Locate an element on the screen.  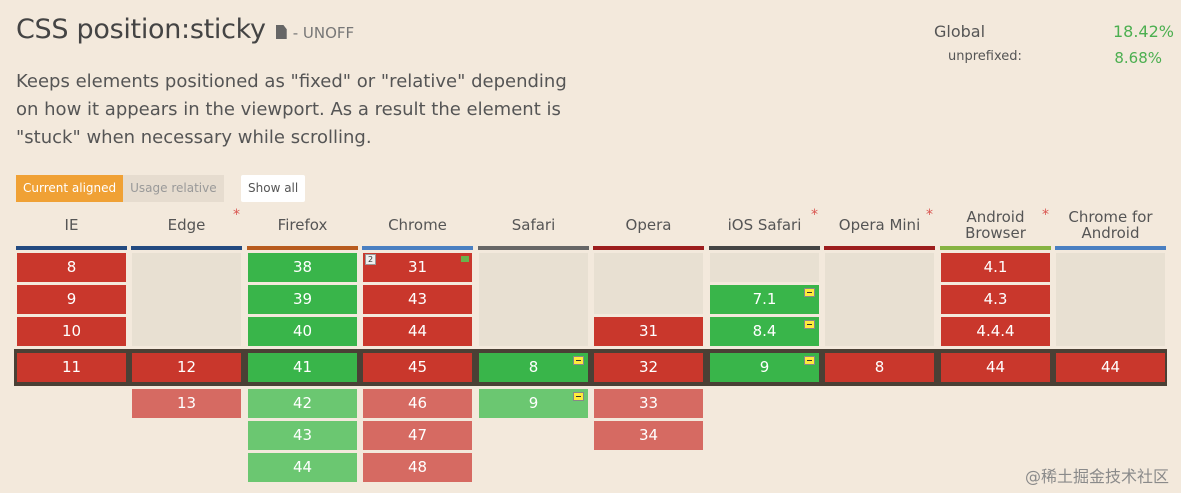
version-cell: 45 is located at coordinates (417, 367).